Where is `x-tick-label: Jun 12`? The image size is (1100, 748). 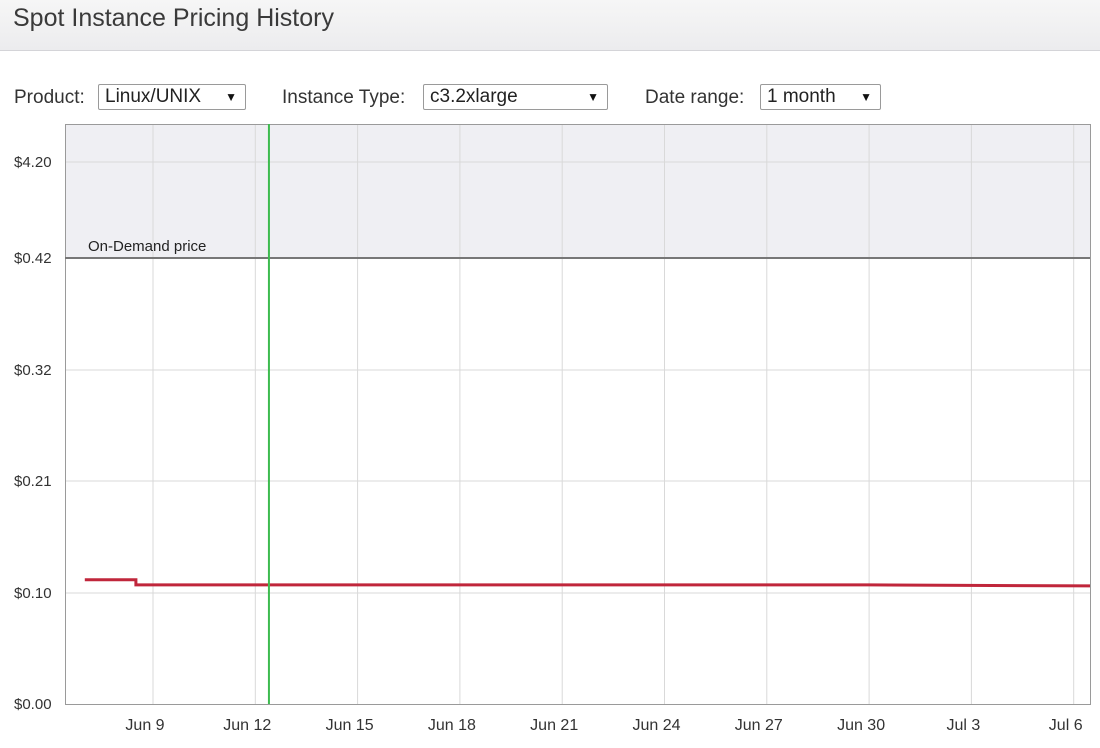 x-tick-label: Jun 12 is located at coordinates (247, 725).